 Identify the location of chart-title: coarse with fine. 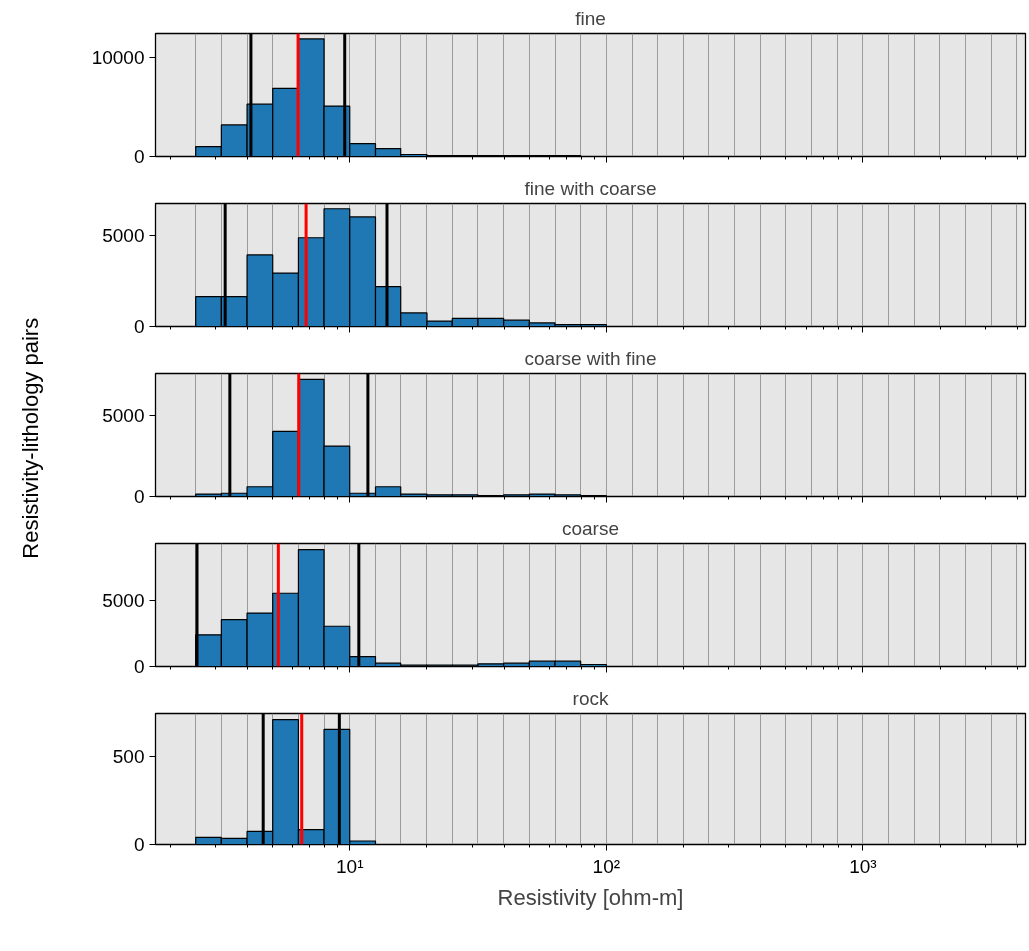
(590, 358).